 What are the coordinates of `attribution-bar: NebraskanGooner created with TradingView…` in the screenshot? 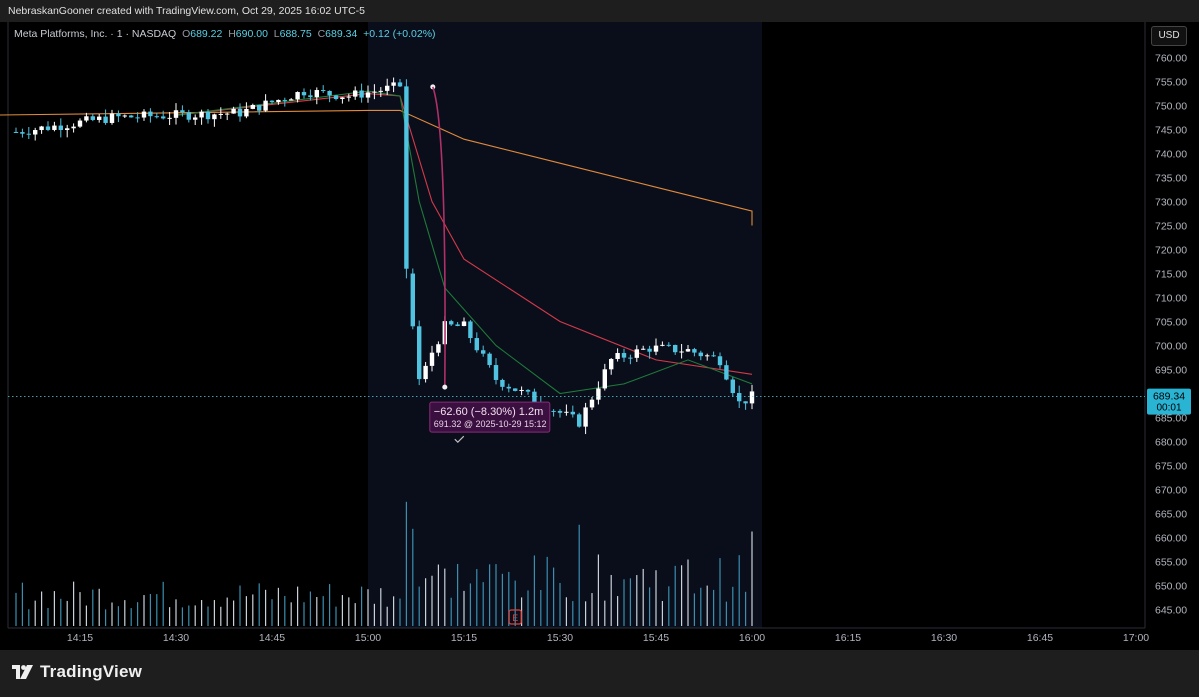 It's located at (599, 11).